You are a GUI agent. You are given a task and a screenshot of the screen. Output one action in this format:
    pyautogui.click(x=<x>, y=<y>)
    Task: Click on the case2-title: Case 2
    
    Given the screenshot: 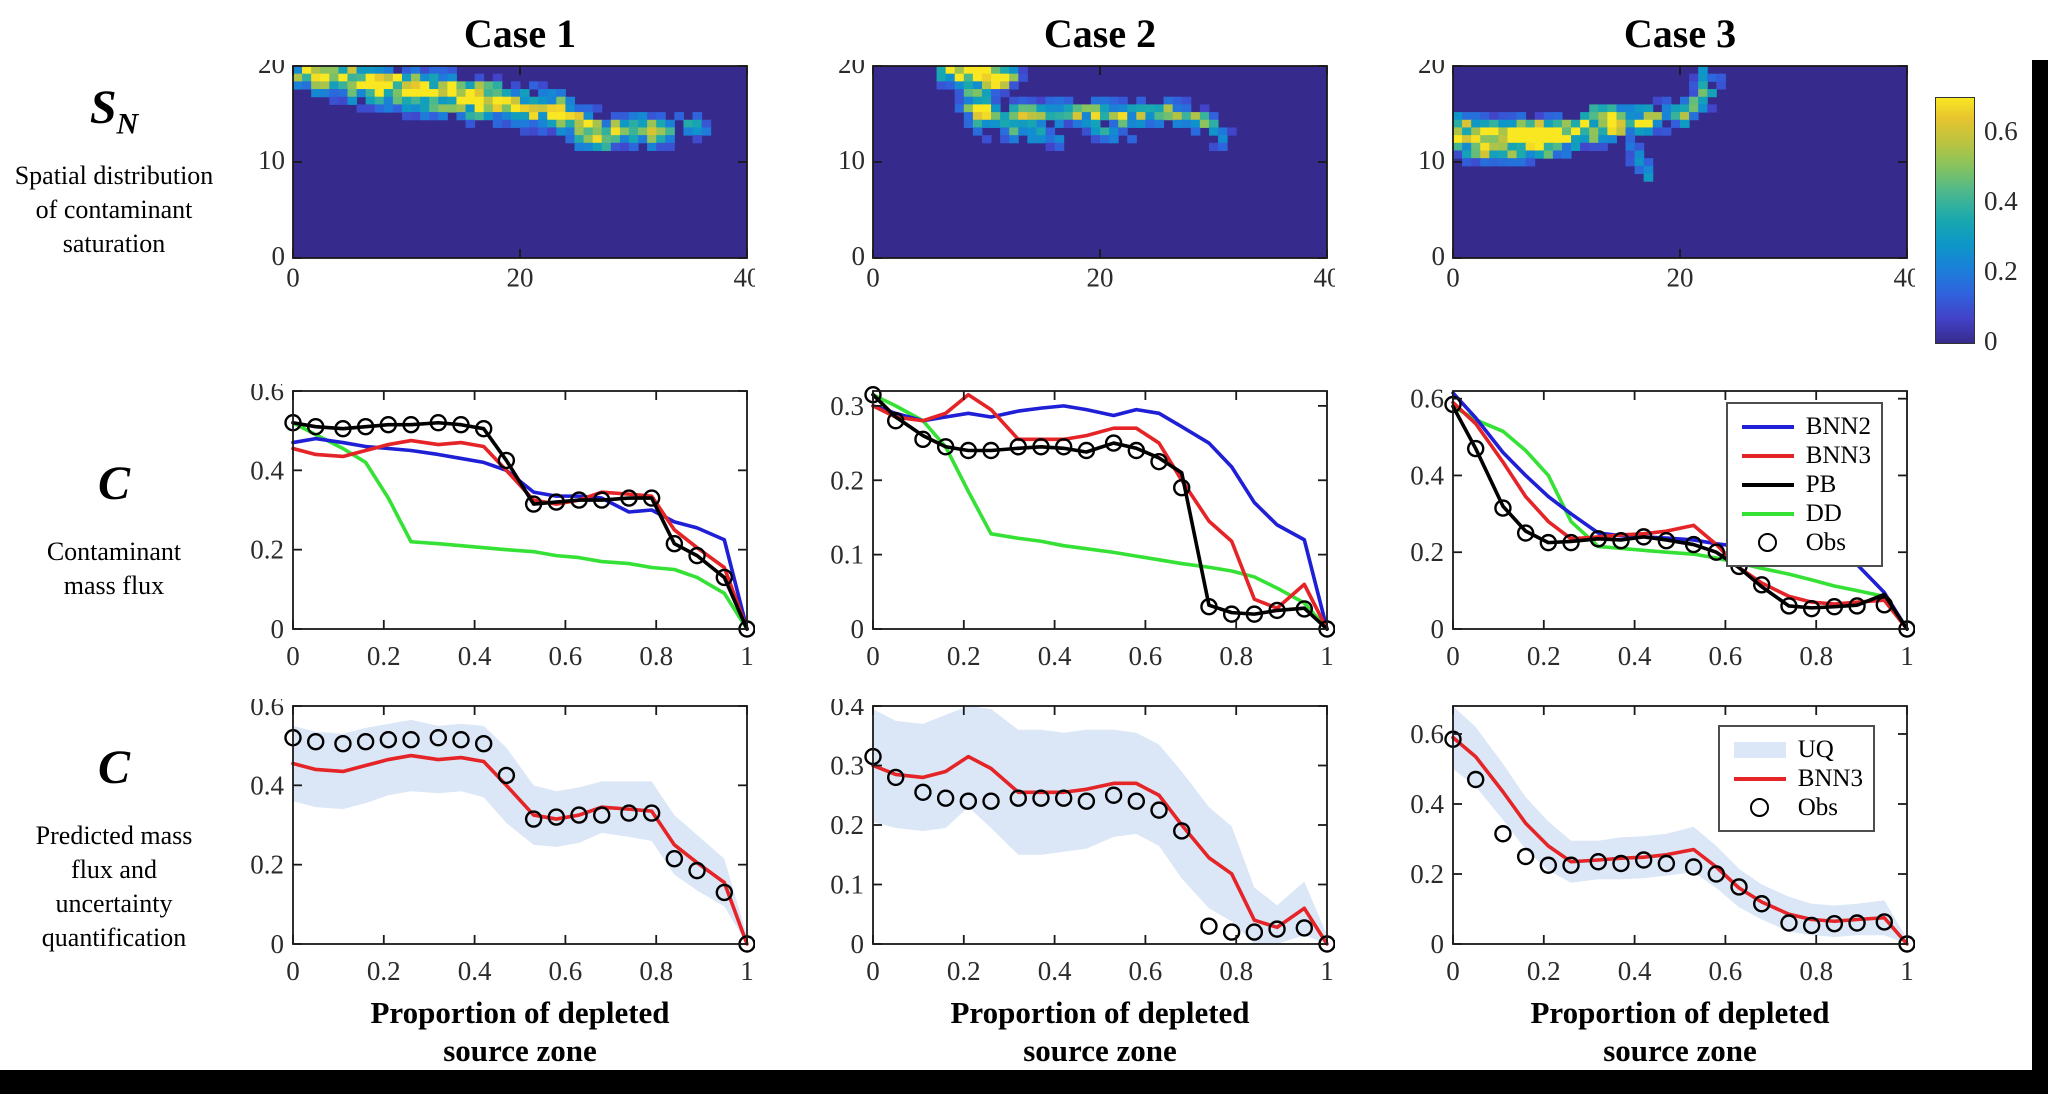 What is the action you would take?
    pyautogui.click(x=1100, y=33)
    